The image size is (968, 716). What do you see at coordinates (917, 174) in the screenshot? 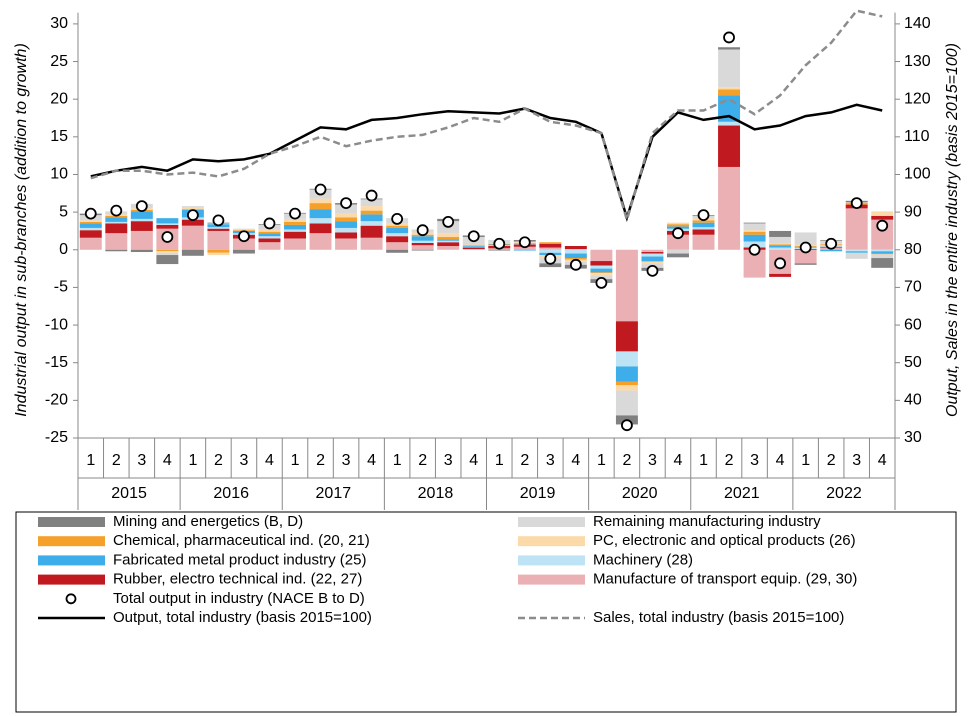
I see `y2-tick-label: 100` at bounding box center [917, 174].